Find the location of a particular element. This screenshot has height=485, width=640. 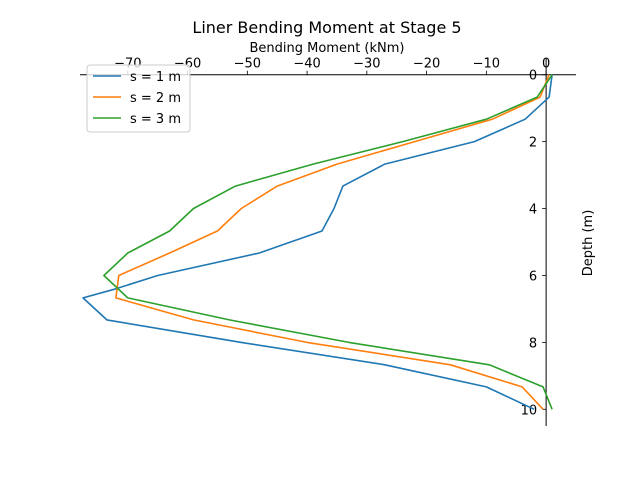

y-tick-label: 4 is located at coordinates (533, 210).